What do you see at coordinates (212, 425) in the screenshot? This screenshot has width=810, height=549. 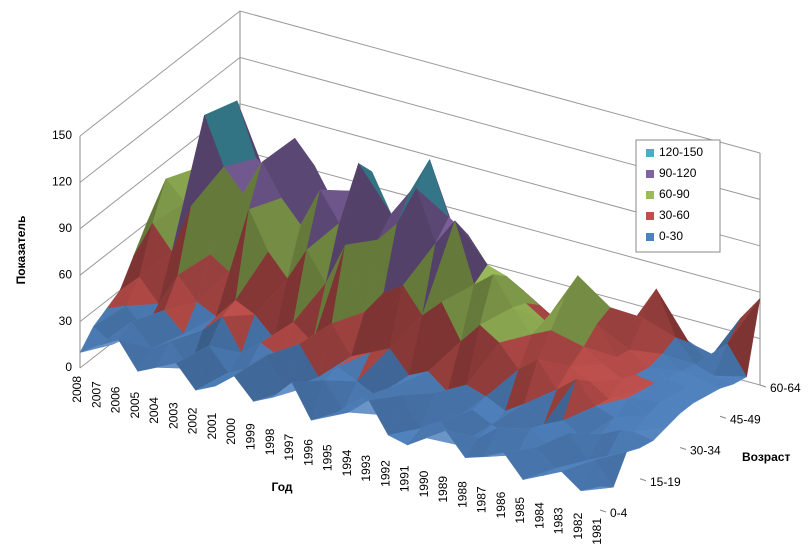 I see `x-tick-label: 2001` at bounding box center [212, 425].